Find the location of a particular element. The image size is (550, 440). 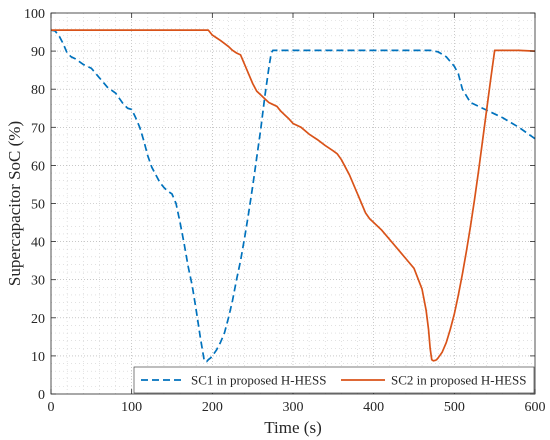

y-tick-label: 80 is located at coordinates (38, 90).